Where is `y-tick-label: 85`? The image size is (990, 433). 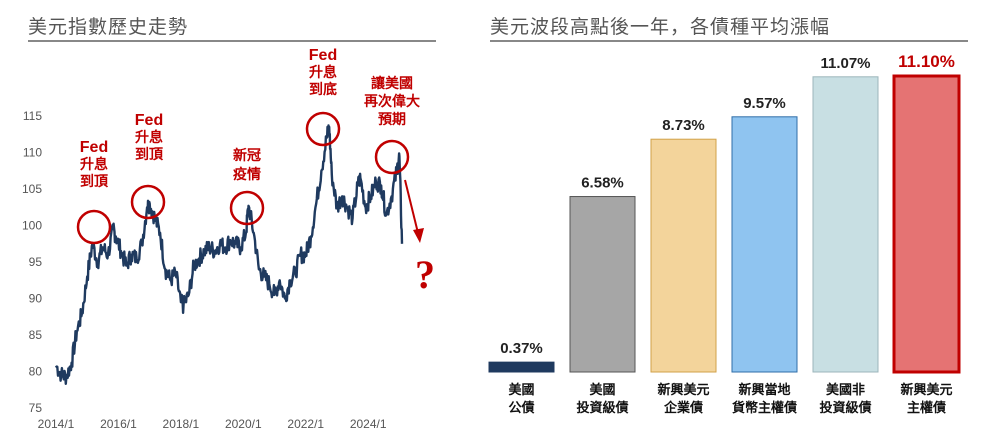
y-tick-label: 85 is located at coordinates (36, 335).